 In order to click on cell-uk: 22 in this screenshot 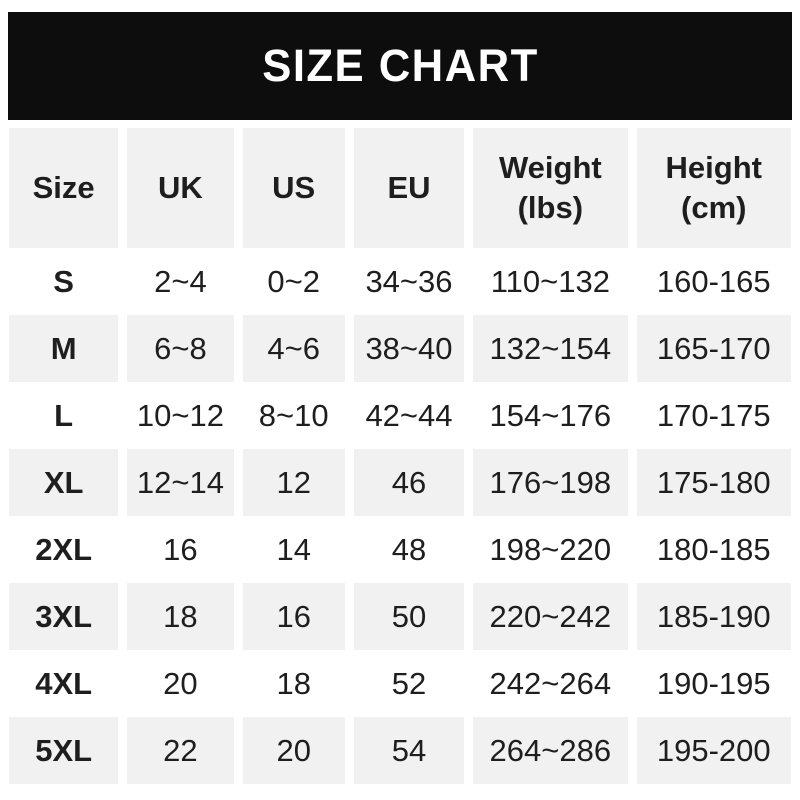, I will do `click(180, 750)`.